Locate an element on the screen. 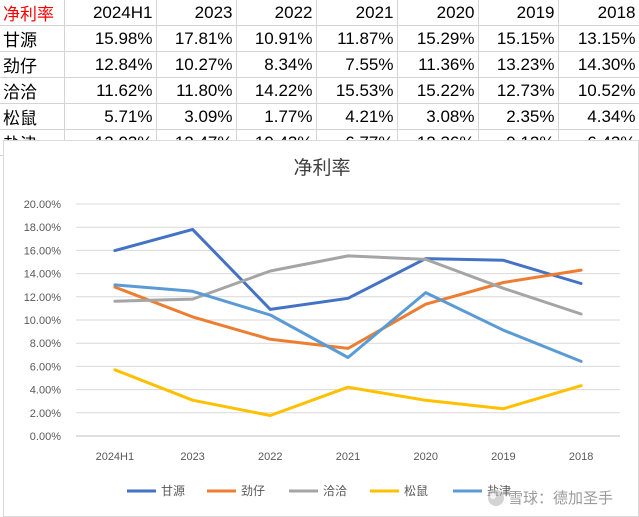  y-tick-label: 18.00% is located at coordinates (43, 228).